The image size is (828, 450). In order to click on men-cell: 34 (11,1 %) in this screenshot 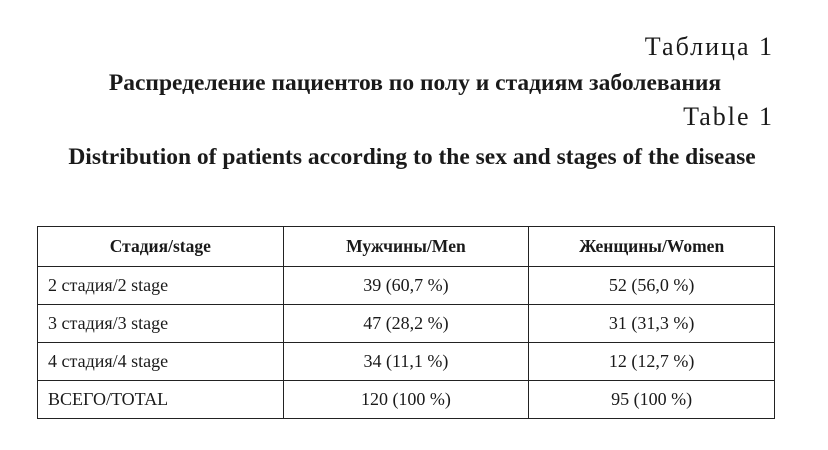, I will do `click(406, 361)`.